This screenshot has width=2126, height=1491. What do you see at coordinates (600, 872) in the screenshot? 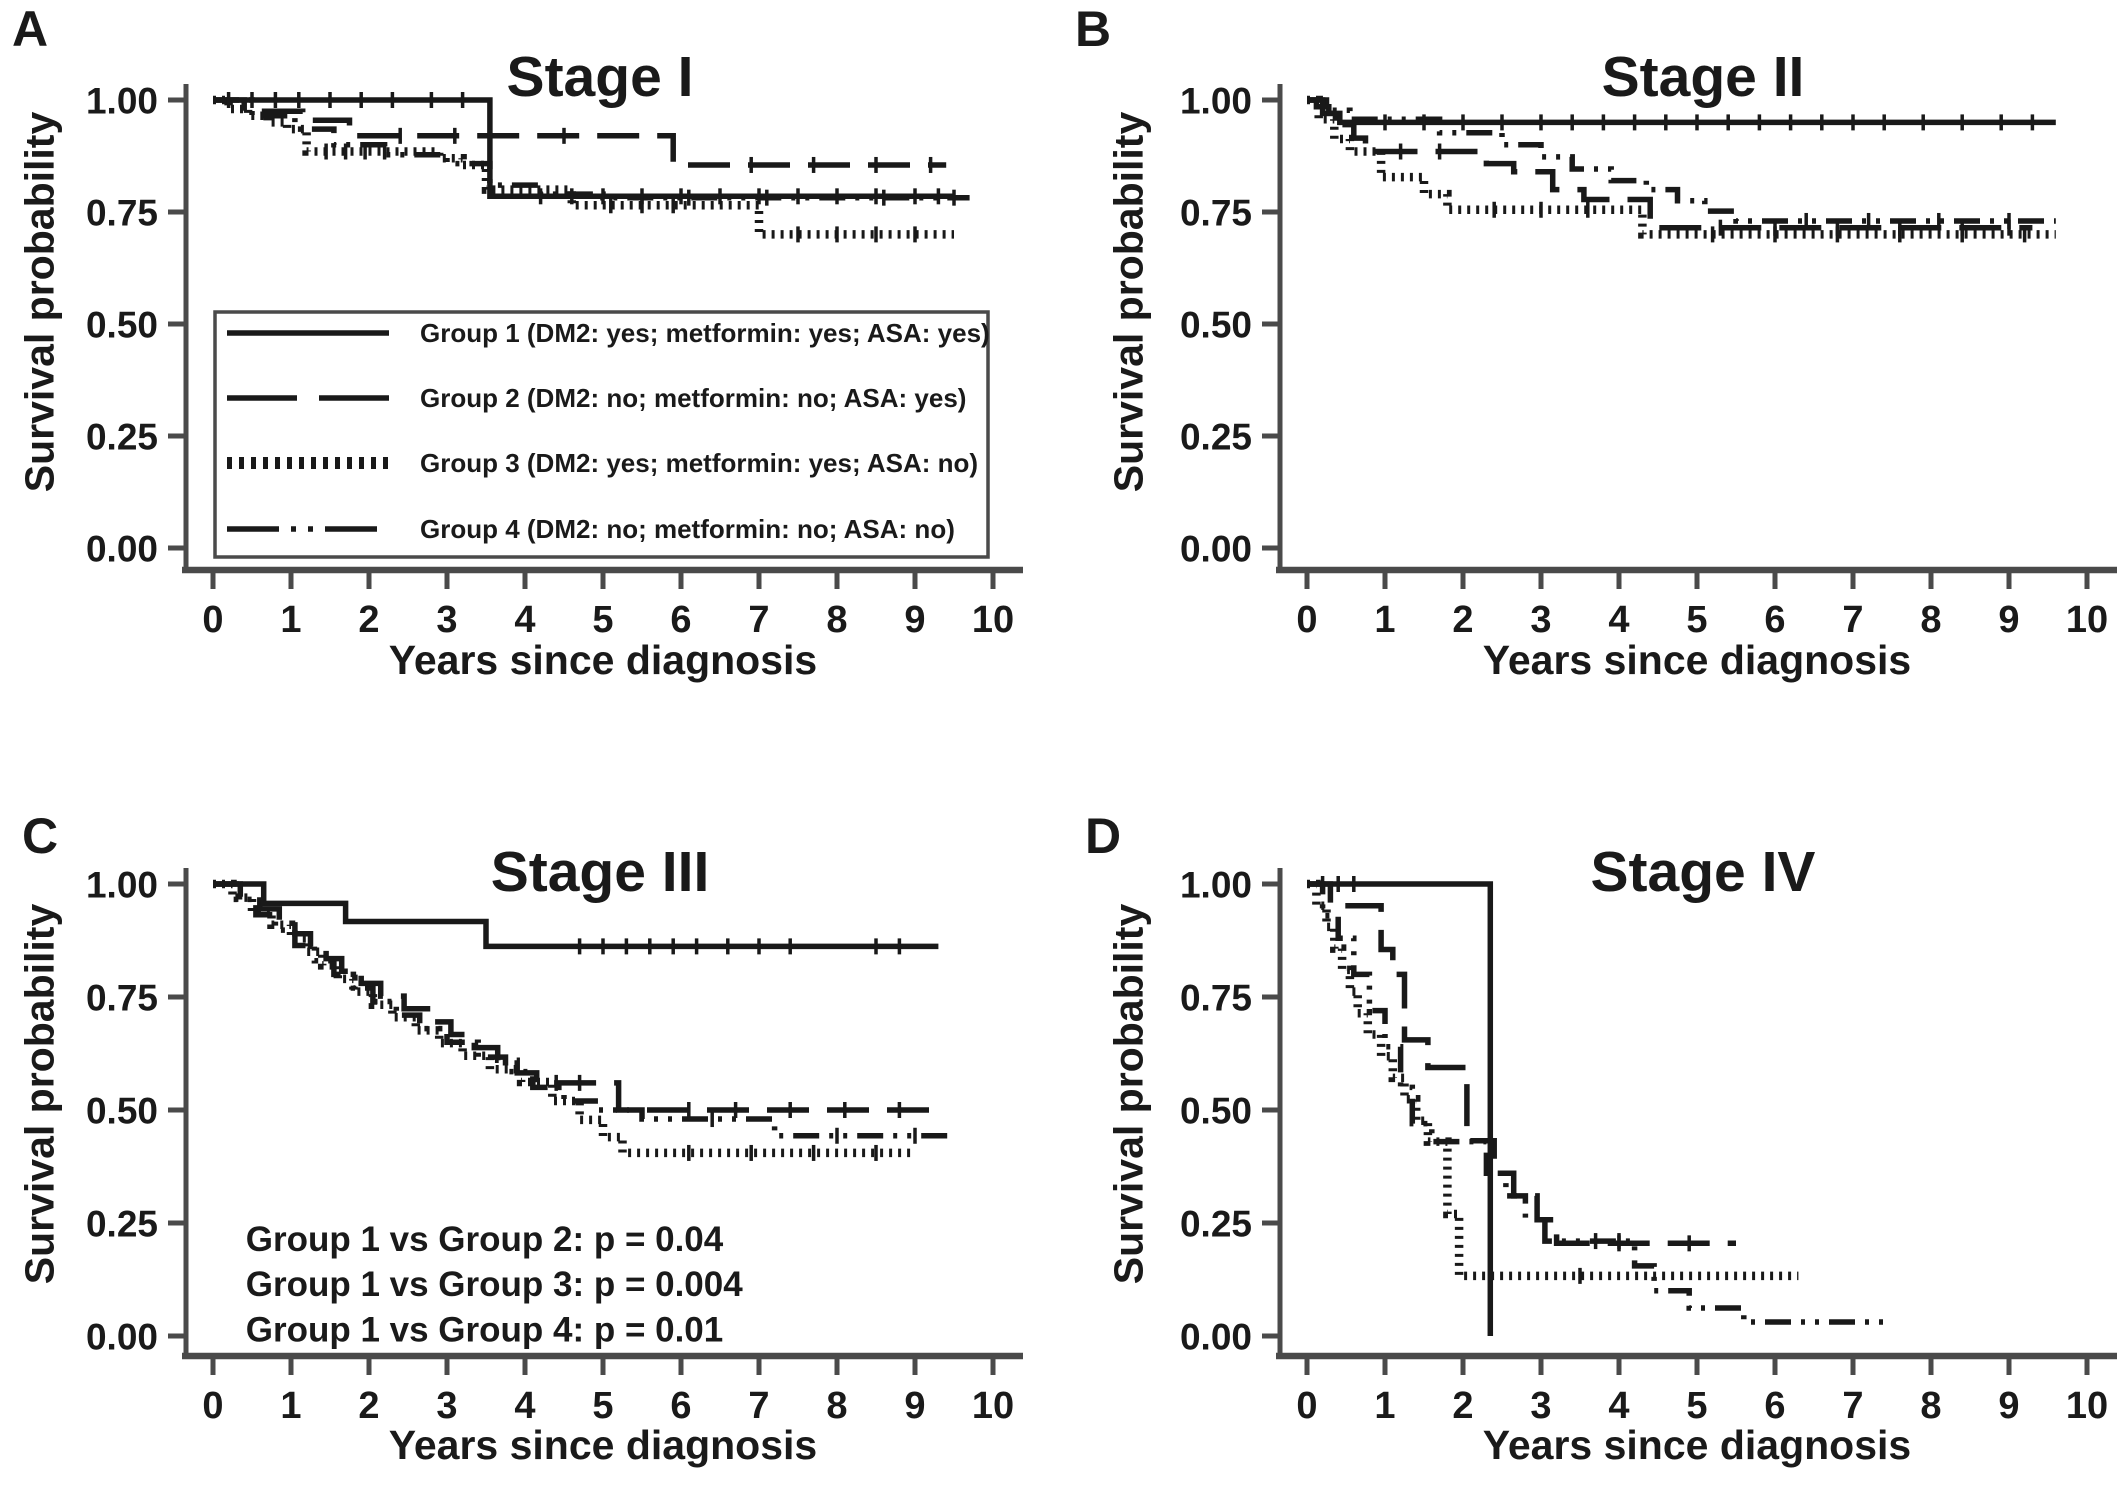
I see `panel-title-stage-3: Stage III` at bounding box center [600, 872].